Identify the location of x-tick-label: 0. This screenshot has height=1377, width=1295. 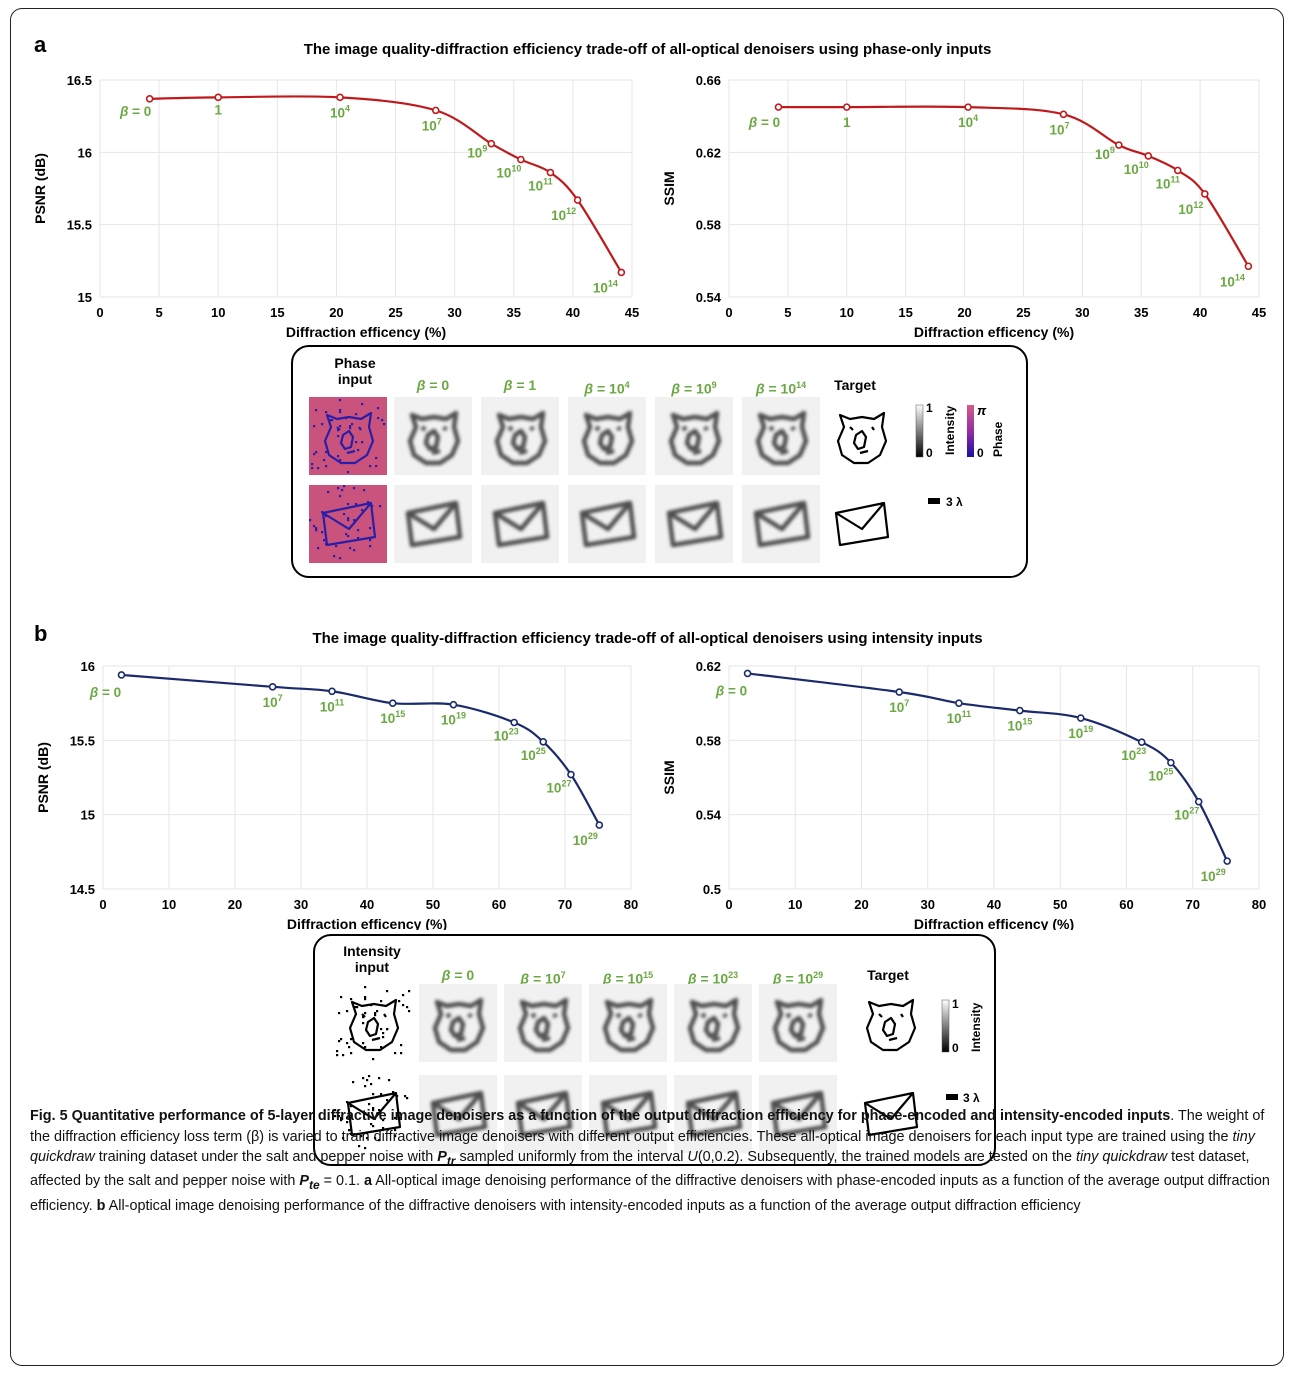
(728, 904).